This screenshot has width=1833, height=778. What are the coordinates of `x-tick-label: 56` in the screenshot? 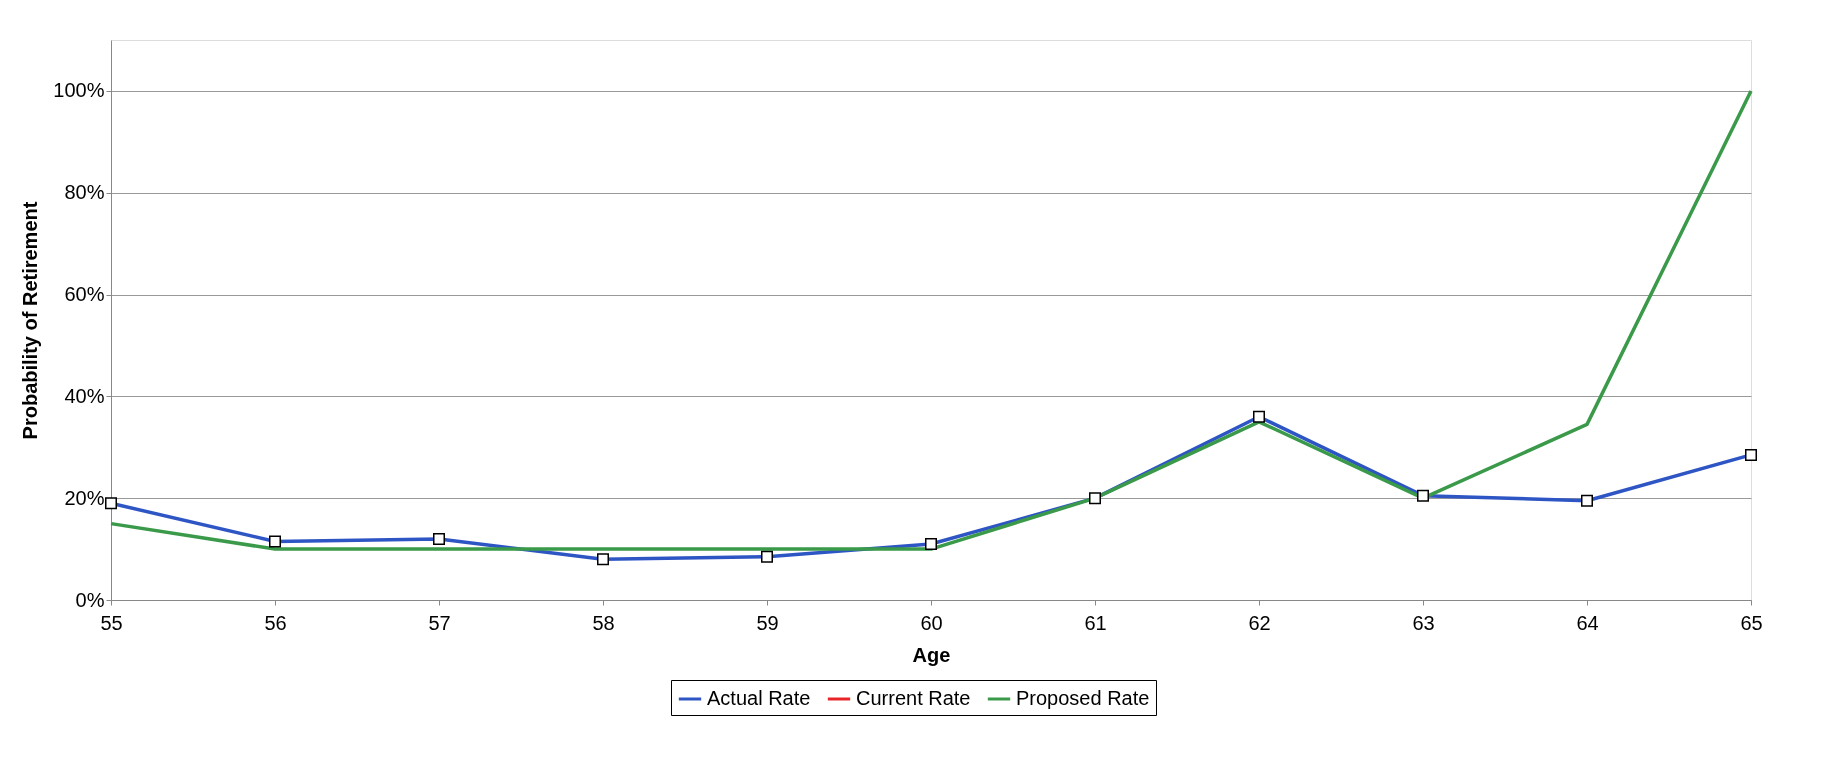 It's located at (275, 622).